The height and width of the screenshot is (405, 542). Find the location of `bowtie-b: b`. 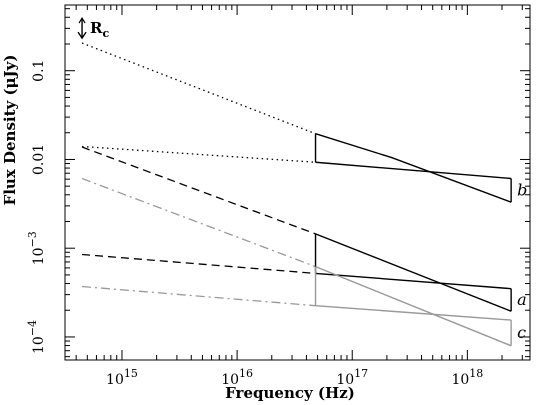

bowtie-b: b is located at coordinates (420, 168).